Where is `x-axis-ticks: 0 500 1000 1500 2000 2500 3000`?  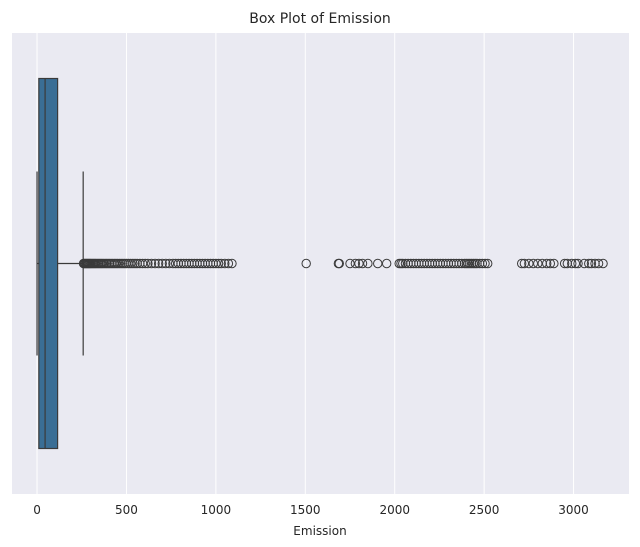
x-axis-ticks: 0 500 1000 1500 2000 2500 3000 is located at coordinates (311, 510).